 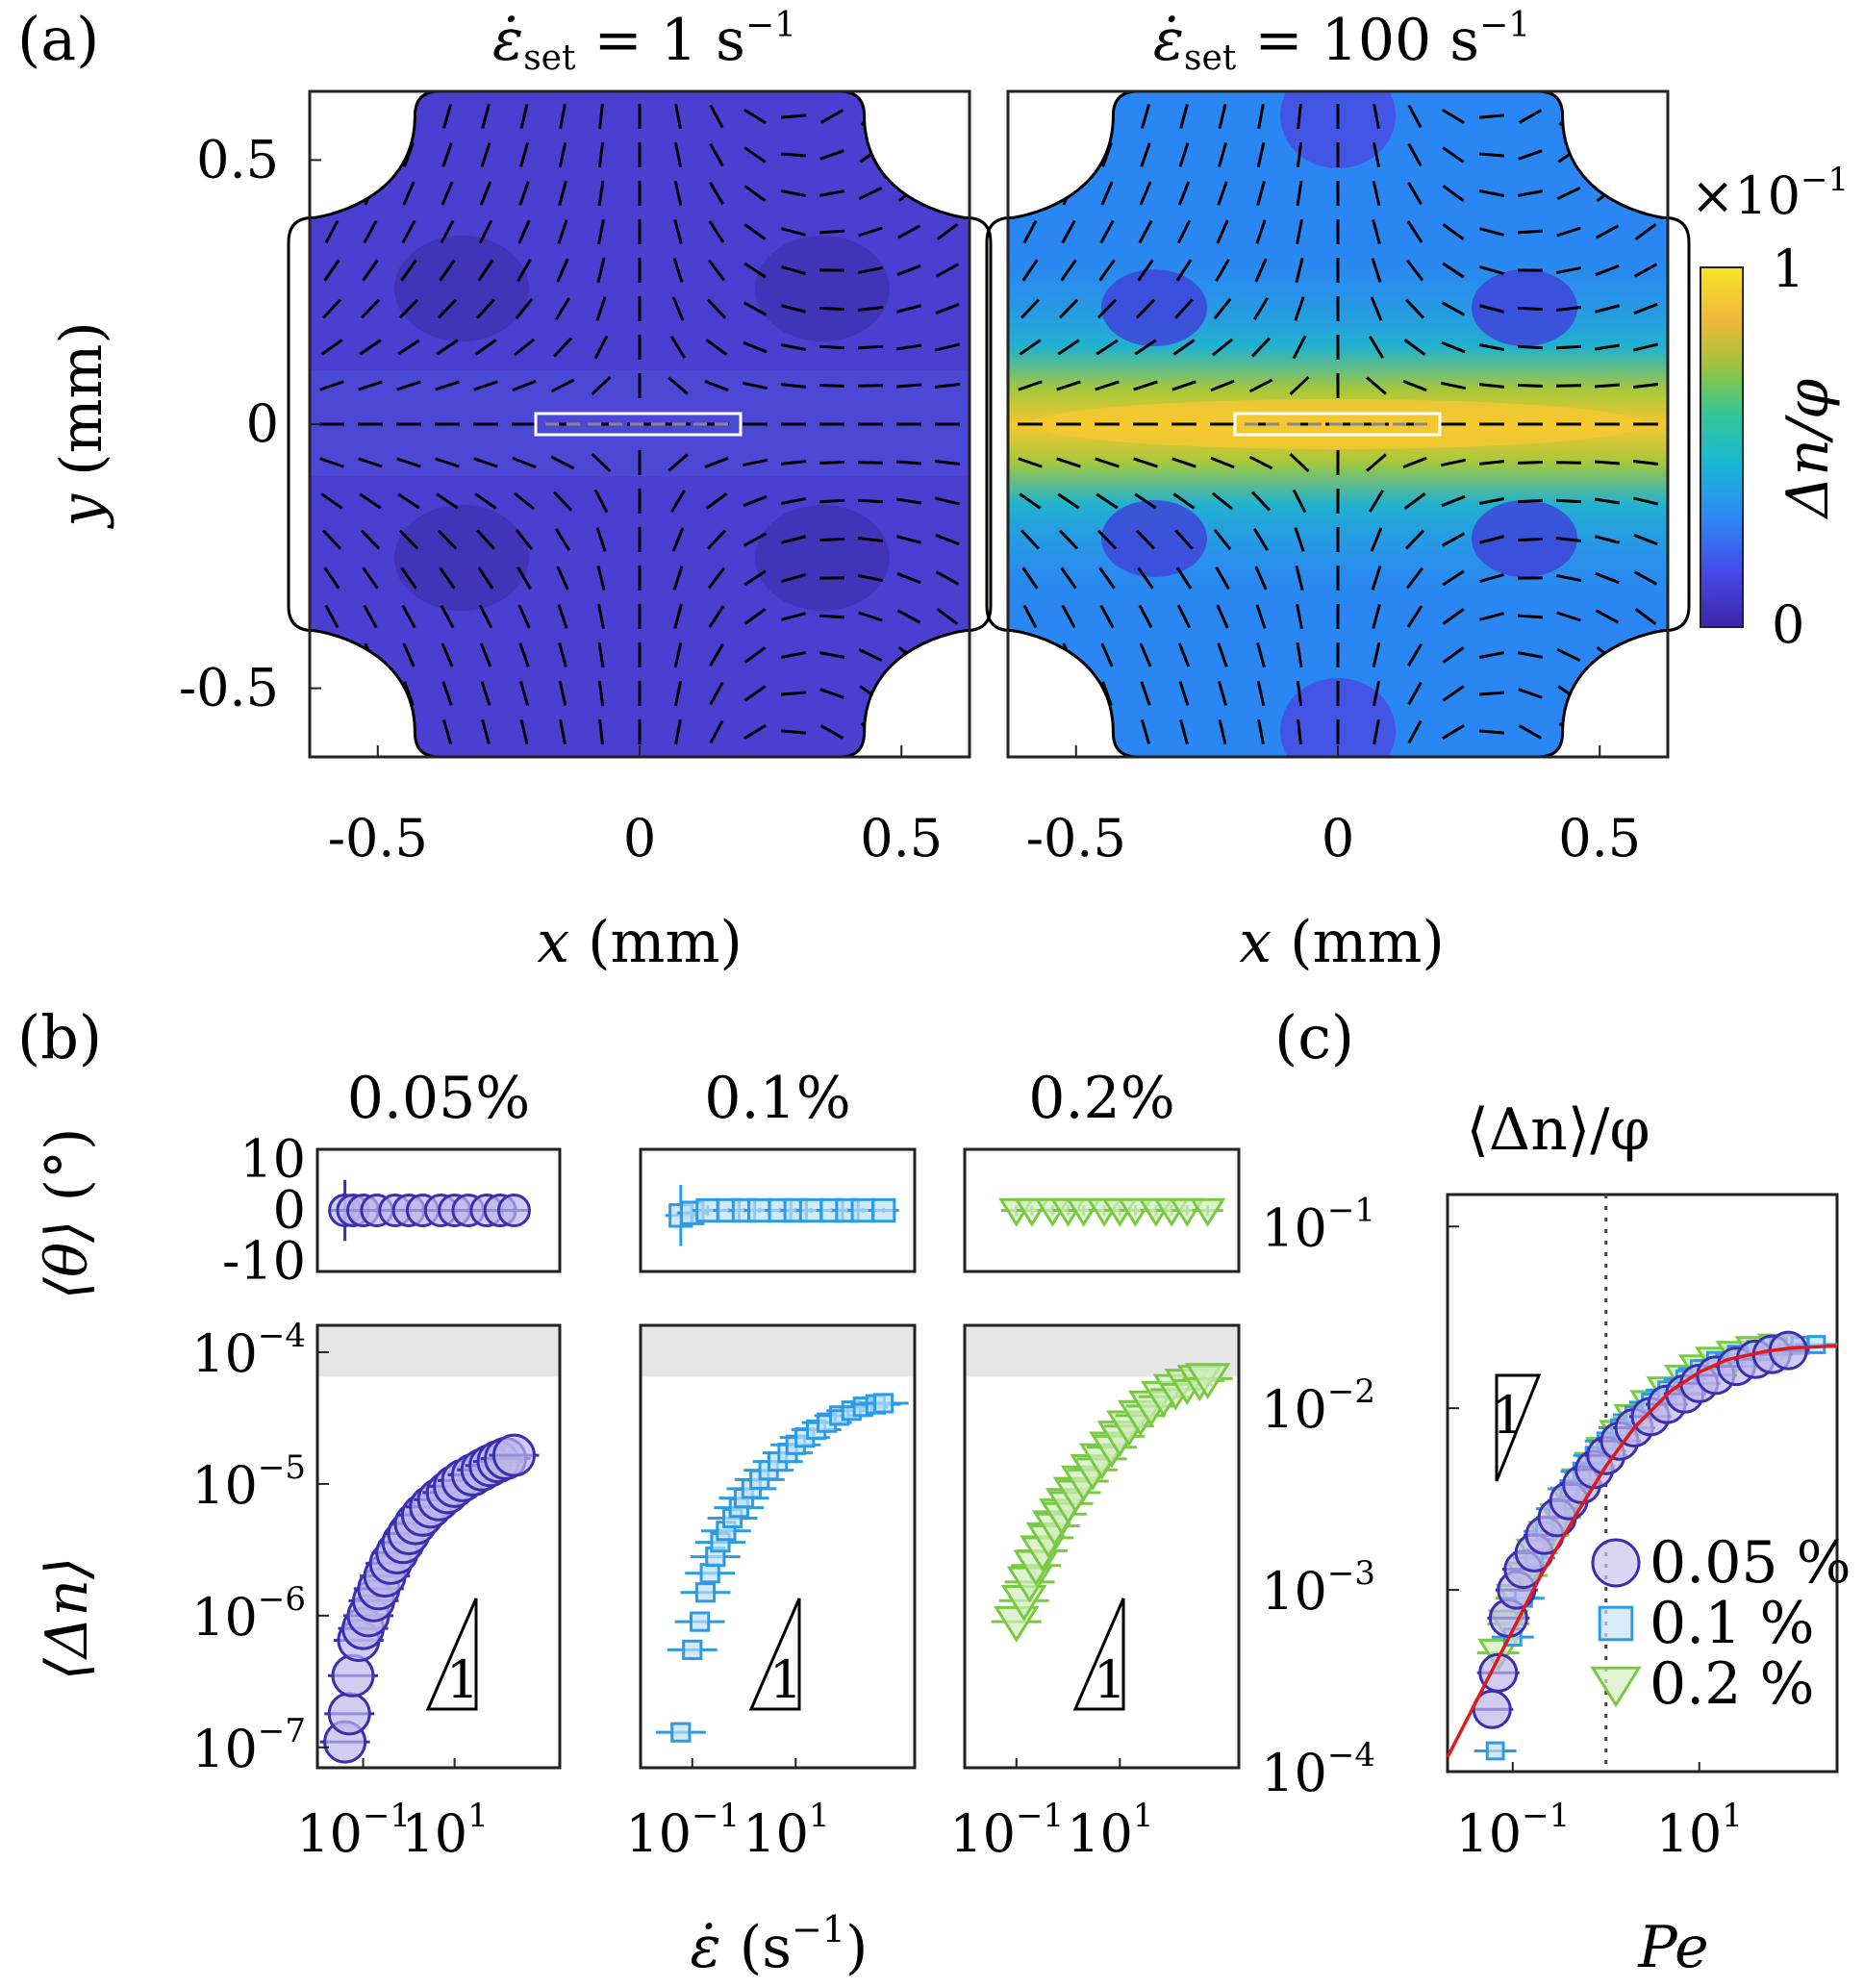 I want to click on field-left-min-br, so click(x=822, y=558).